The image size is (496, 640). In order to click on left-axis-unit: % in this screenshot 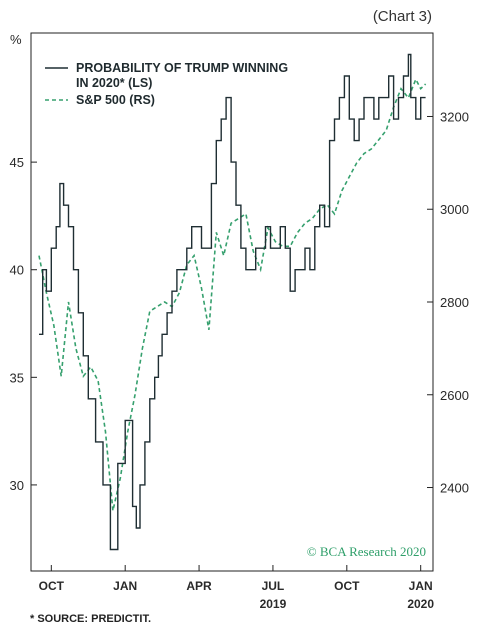, I will do `click(16, 39)`.